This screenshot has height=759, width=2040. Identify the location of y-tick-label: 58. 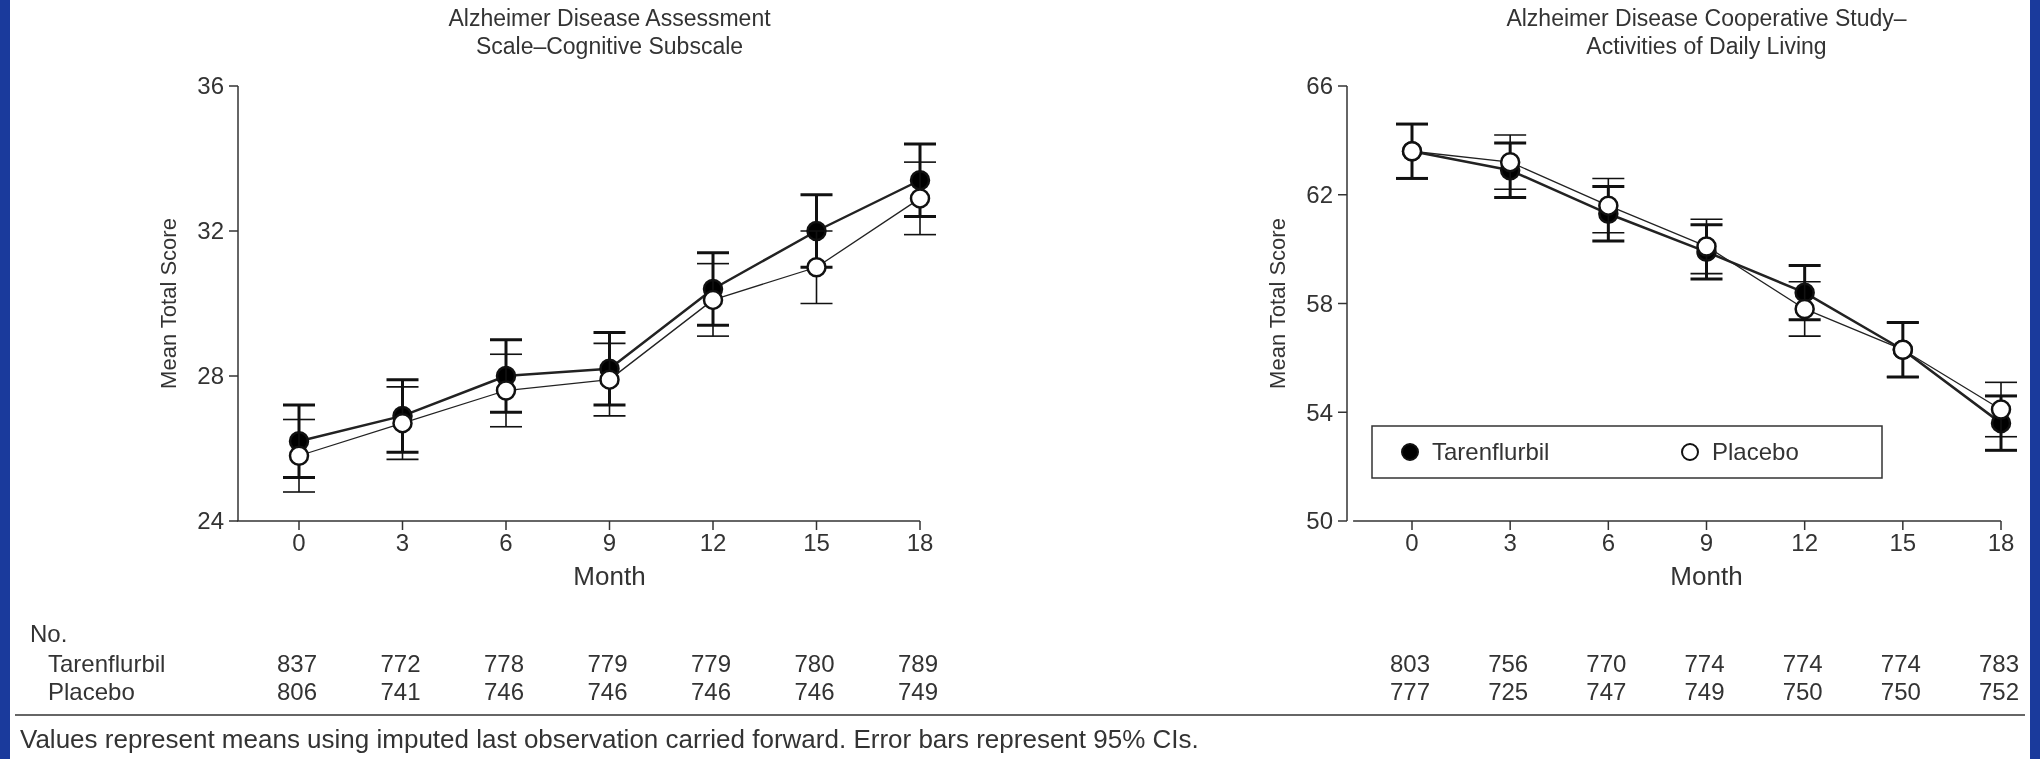
(1319, 303).